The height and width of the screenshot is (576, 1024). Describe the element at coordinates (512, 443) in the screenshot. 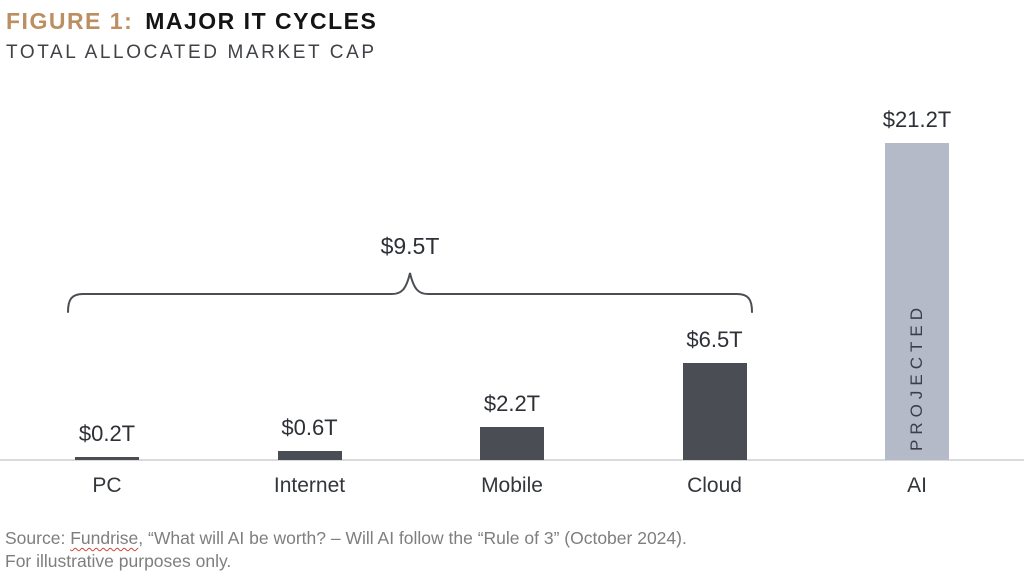

I see `bar-mobile` at that location.